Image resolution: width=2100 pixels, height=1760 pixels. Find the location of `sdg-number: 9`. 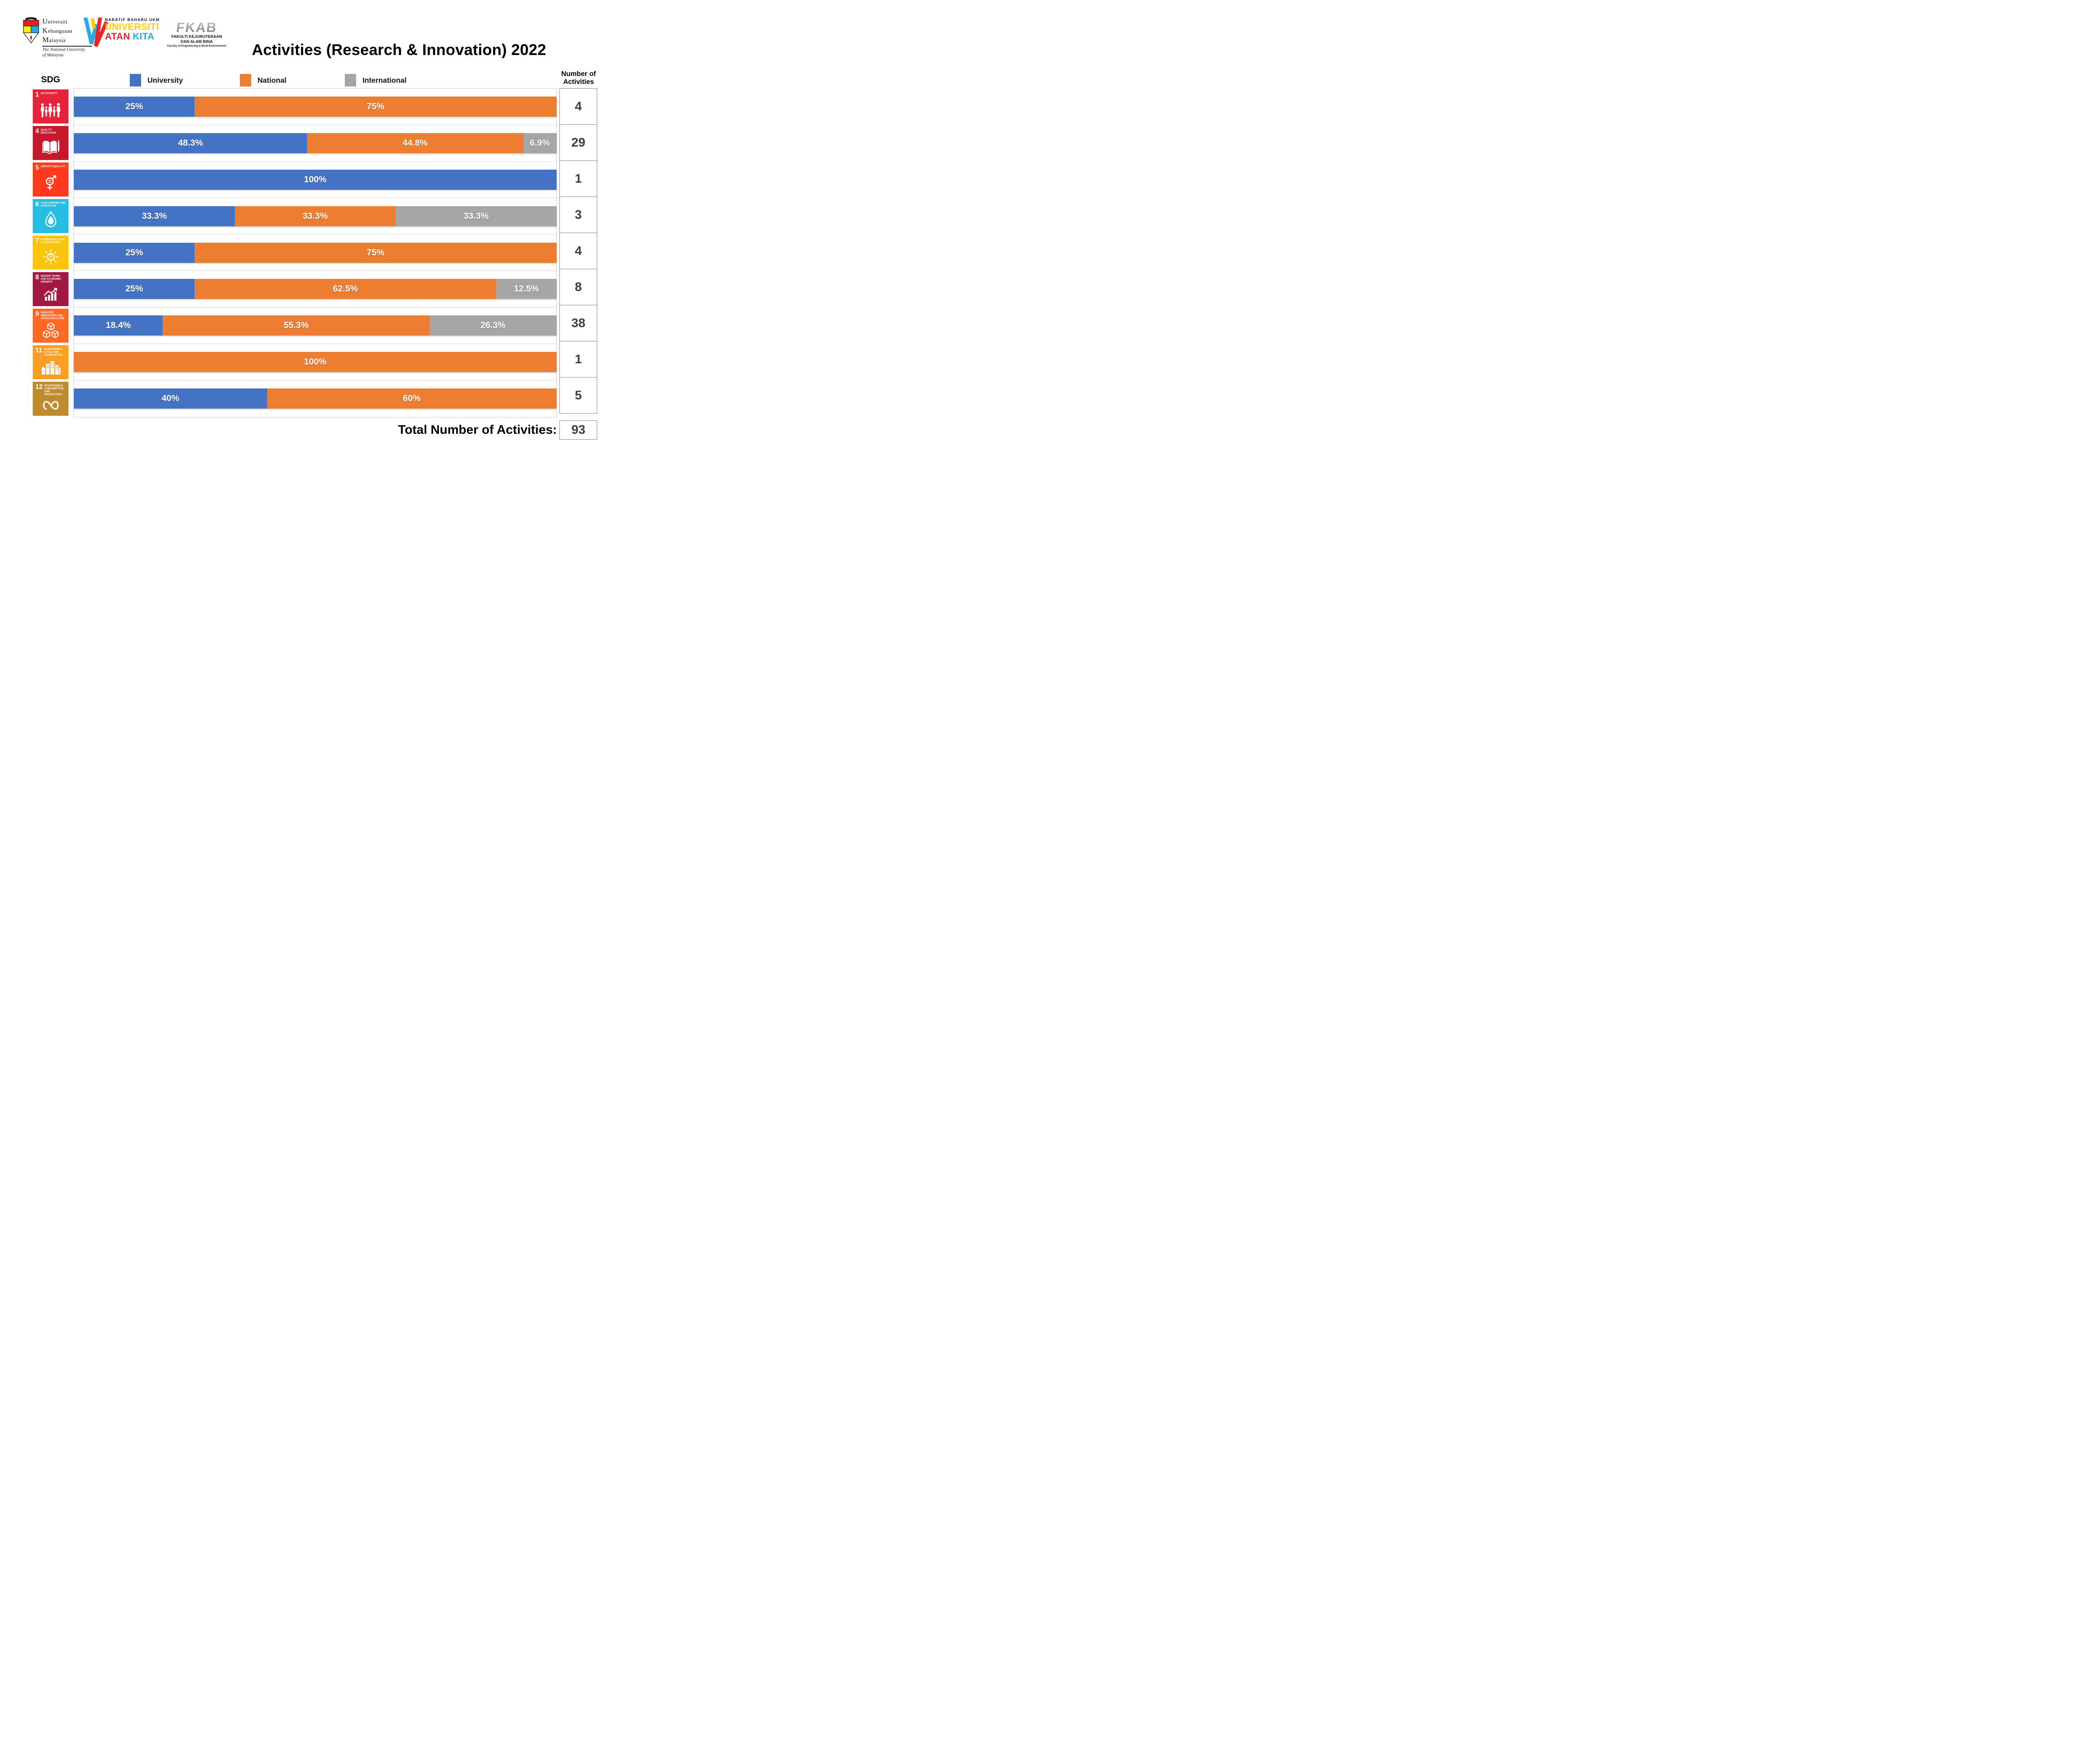

sdg-number: 9 is located at coordinates (37, 313).